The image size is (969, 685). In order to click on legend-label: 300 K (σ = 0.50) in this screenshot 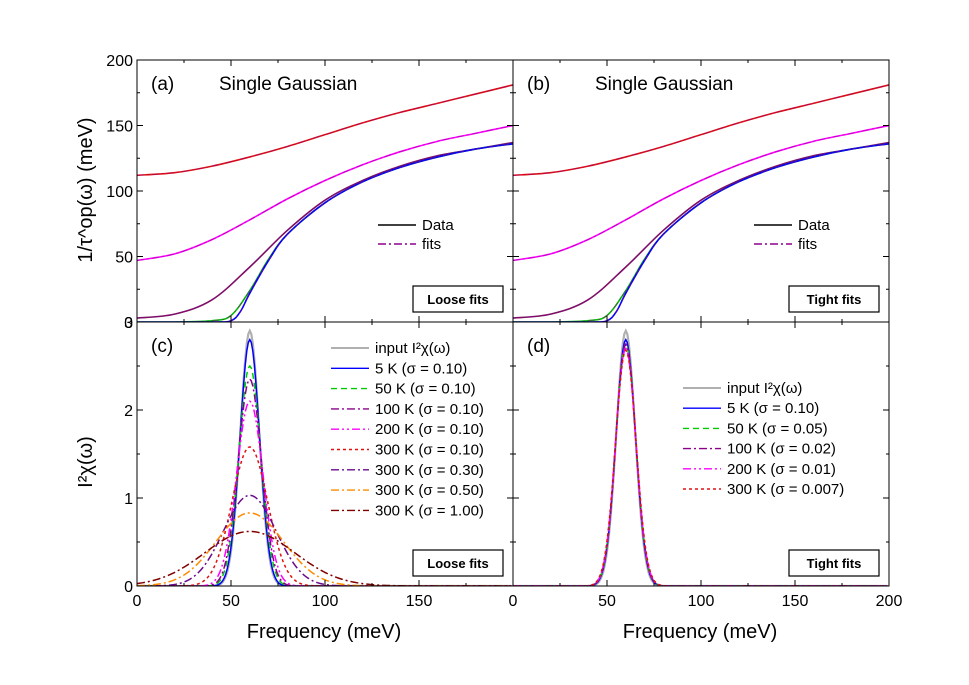, I will do `click(429, 490)`.